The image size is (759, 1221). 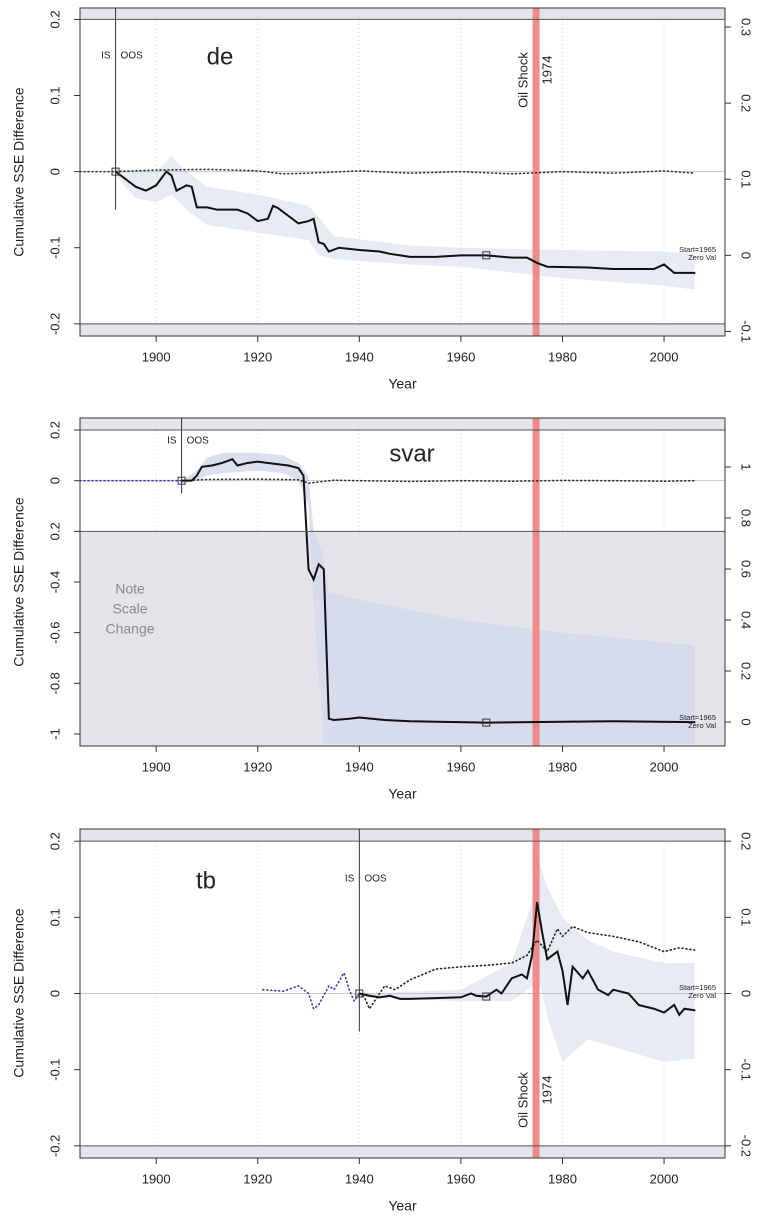 What do you see at coordinates (54, 683) in the screenshot?
I see `y-tick-label: -0.8` at bounding box center [54, 683].